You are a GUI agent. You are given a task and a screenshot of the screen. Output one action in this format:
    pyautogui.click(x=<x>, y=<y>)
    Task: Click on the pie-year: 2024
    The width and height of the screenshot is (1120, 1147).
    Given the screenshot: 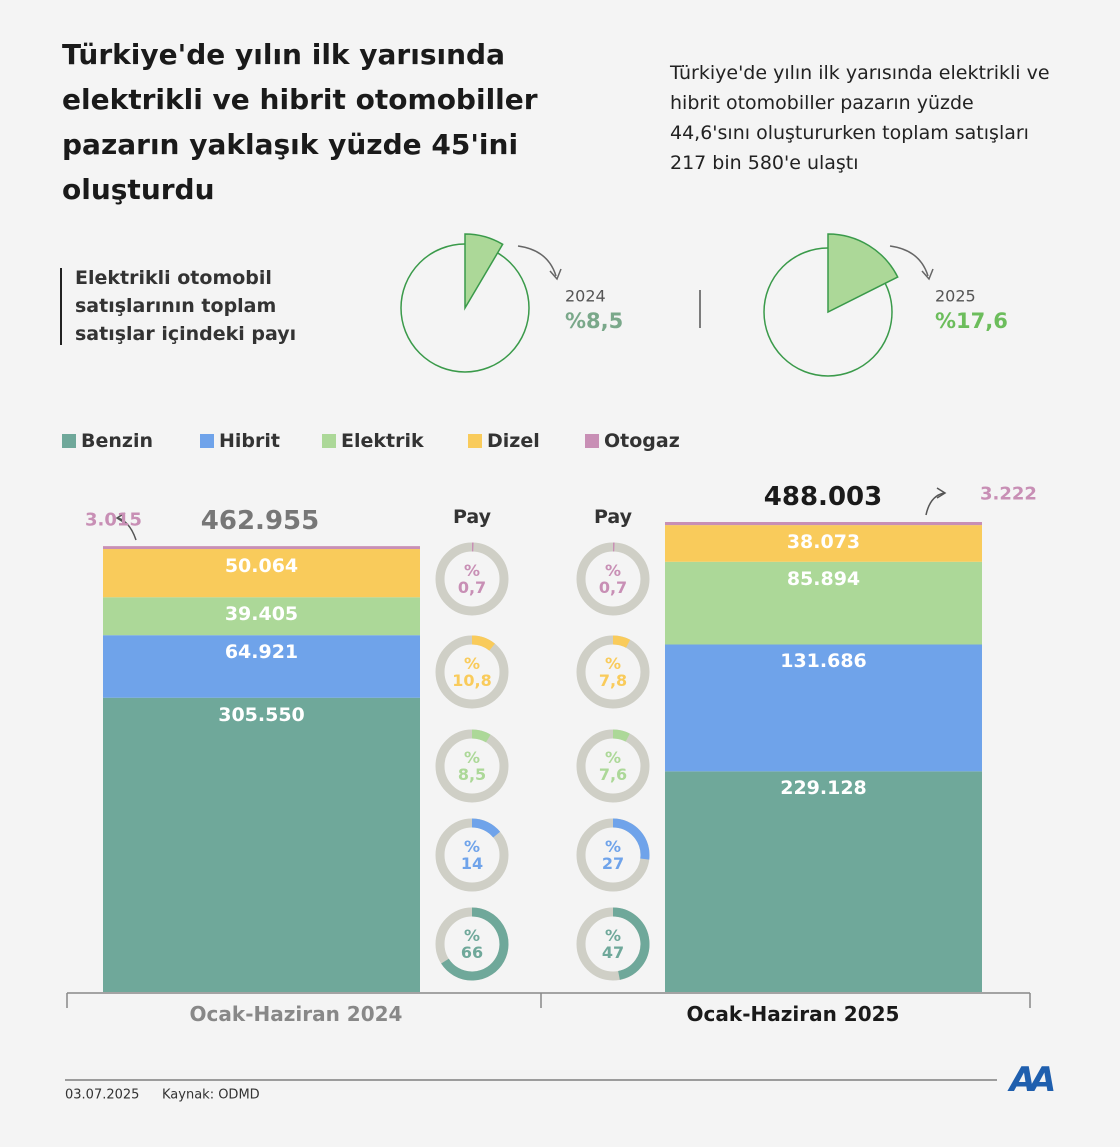 What is the action you would take?
    pyautogui.click(x=585, y=296)
    